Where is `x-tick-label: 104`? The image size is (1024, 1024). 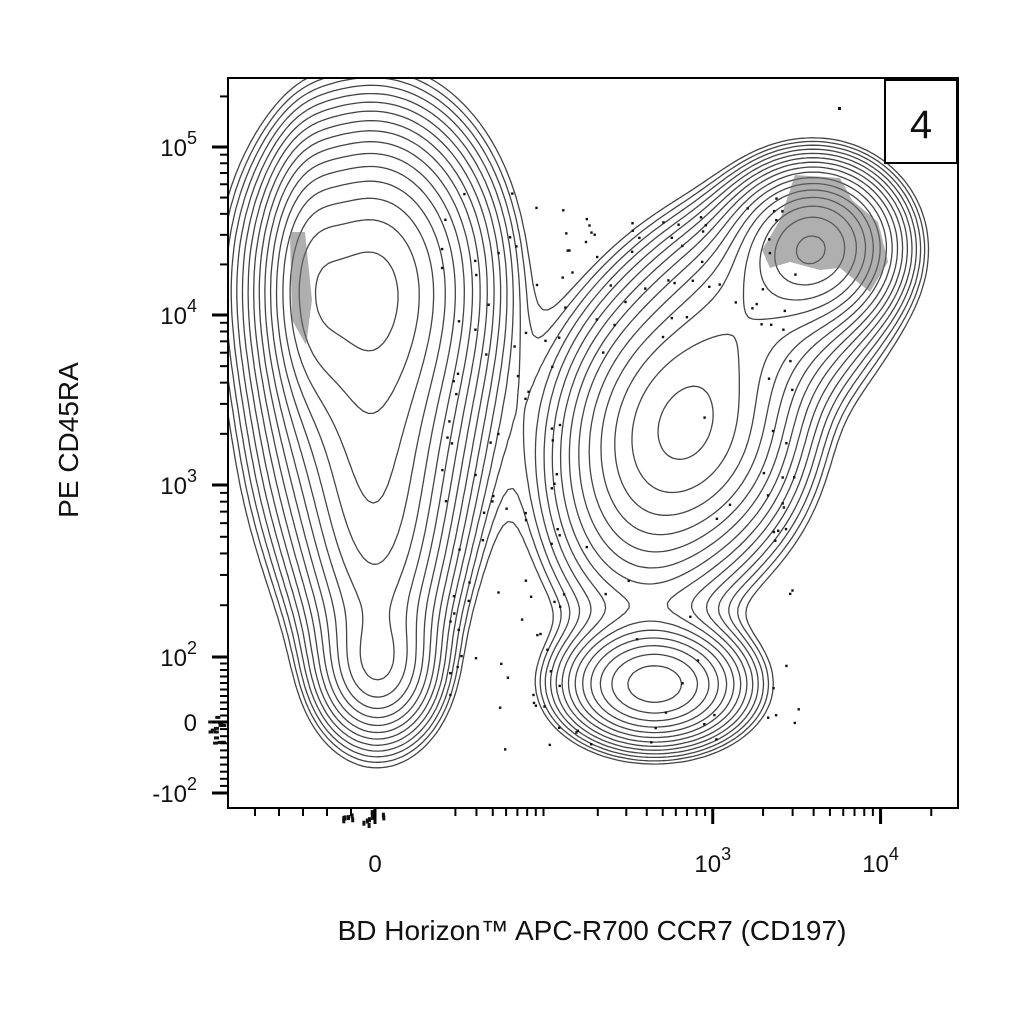
x-tick-label: 104 is located at coordinates (880, 861).